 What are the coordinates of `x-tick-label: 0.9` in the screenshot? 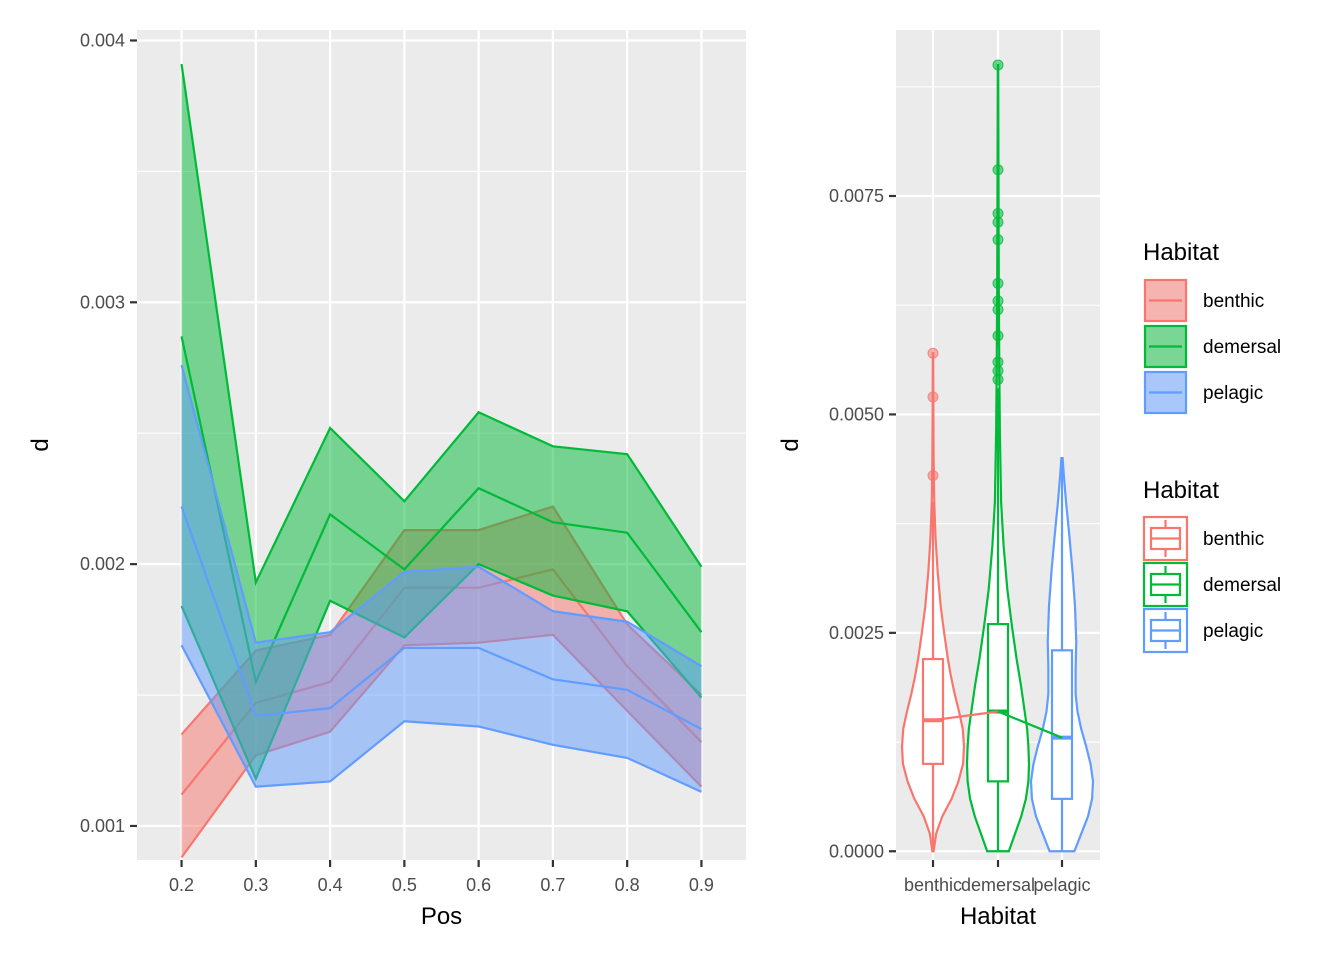 It's located at (701, 885).